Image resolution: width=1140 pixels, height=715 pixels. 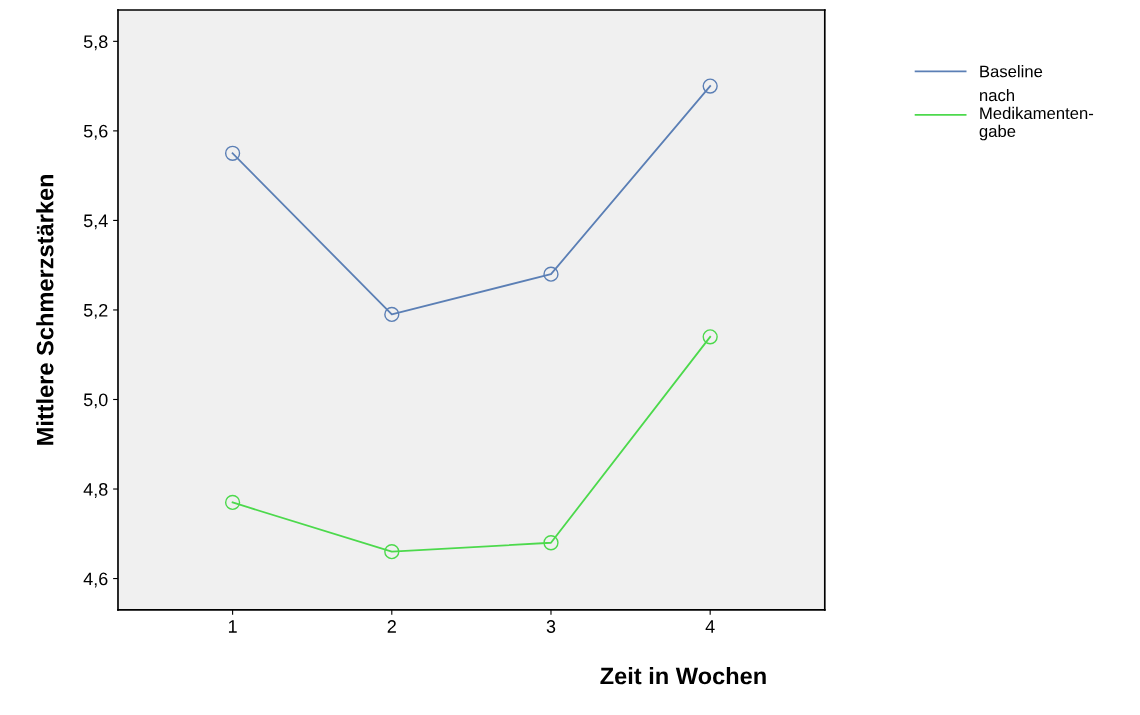 I want to click on y-tick-label: 4,6, so click(x=95, y=580).